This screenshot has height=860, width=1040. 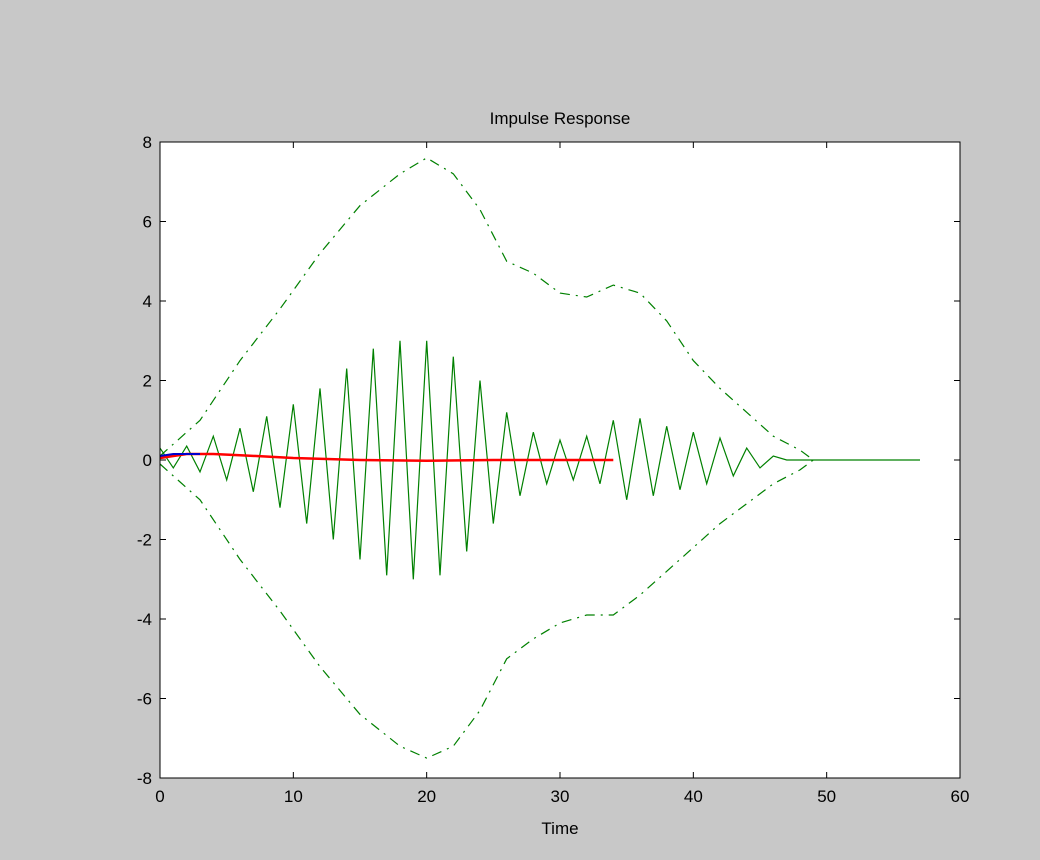 What do you see at coordinates (560, 796) in the screenshot?
I see `x-tick-label: 30` at bounding box center [560, 796].